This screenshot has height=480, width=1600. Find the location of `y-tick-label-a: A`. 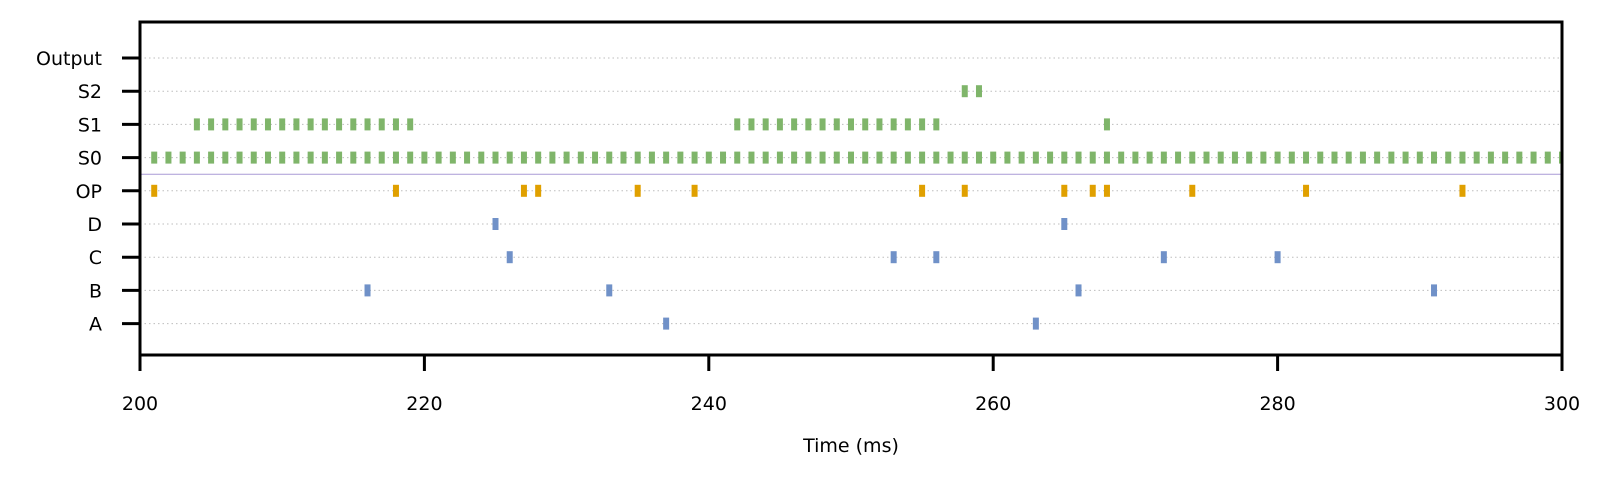

y-tick-label-a: A is located at coordinates (95, 325).